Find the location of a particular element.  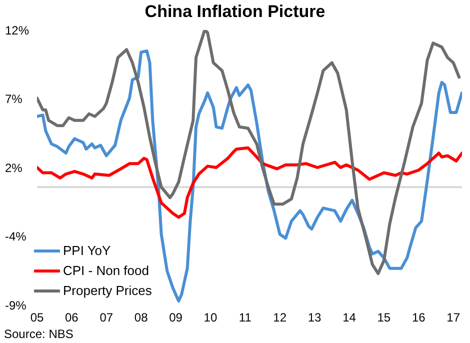

x-tick-label: 16 is located at coordinates (419, 317).